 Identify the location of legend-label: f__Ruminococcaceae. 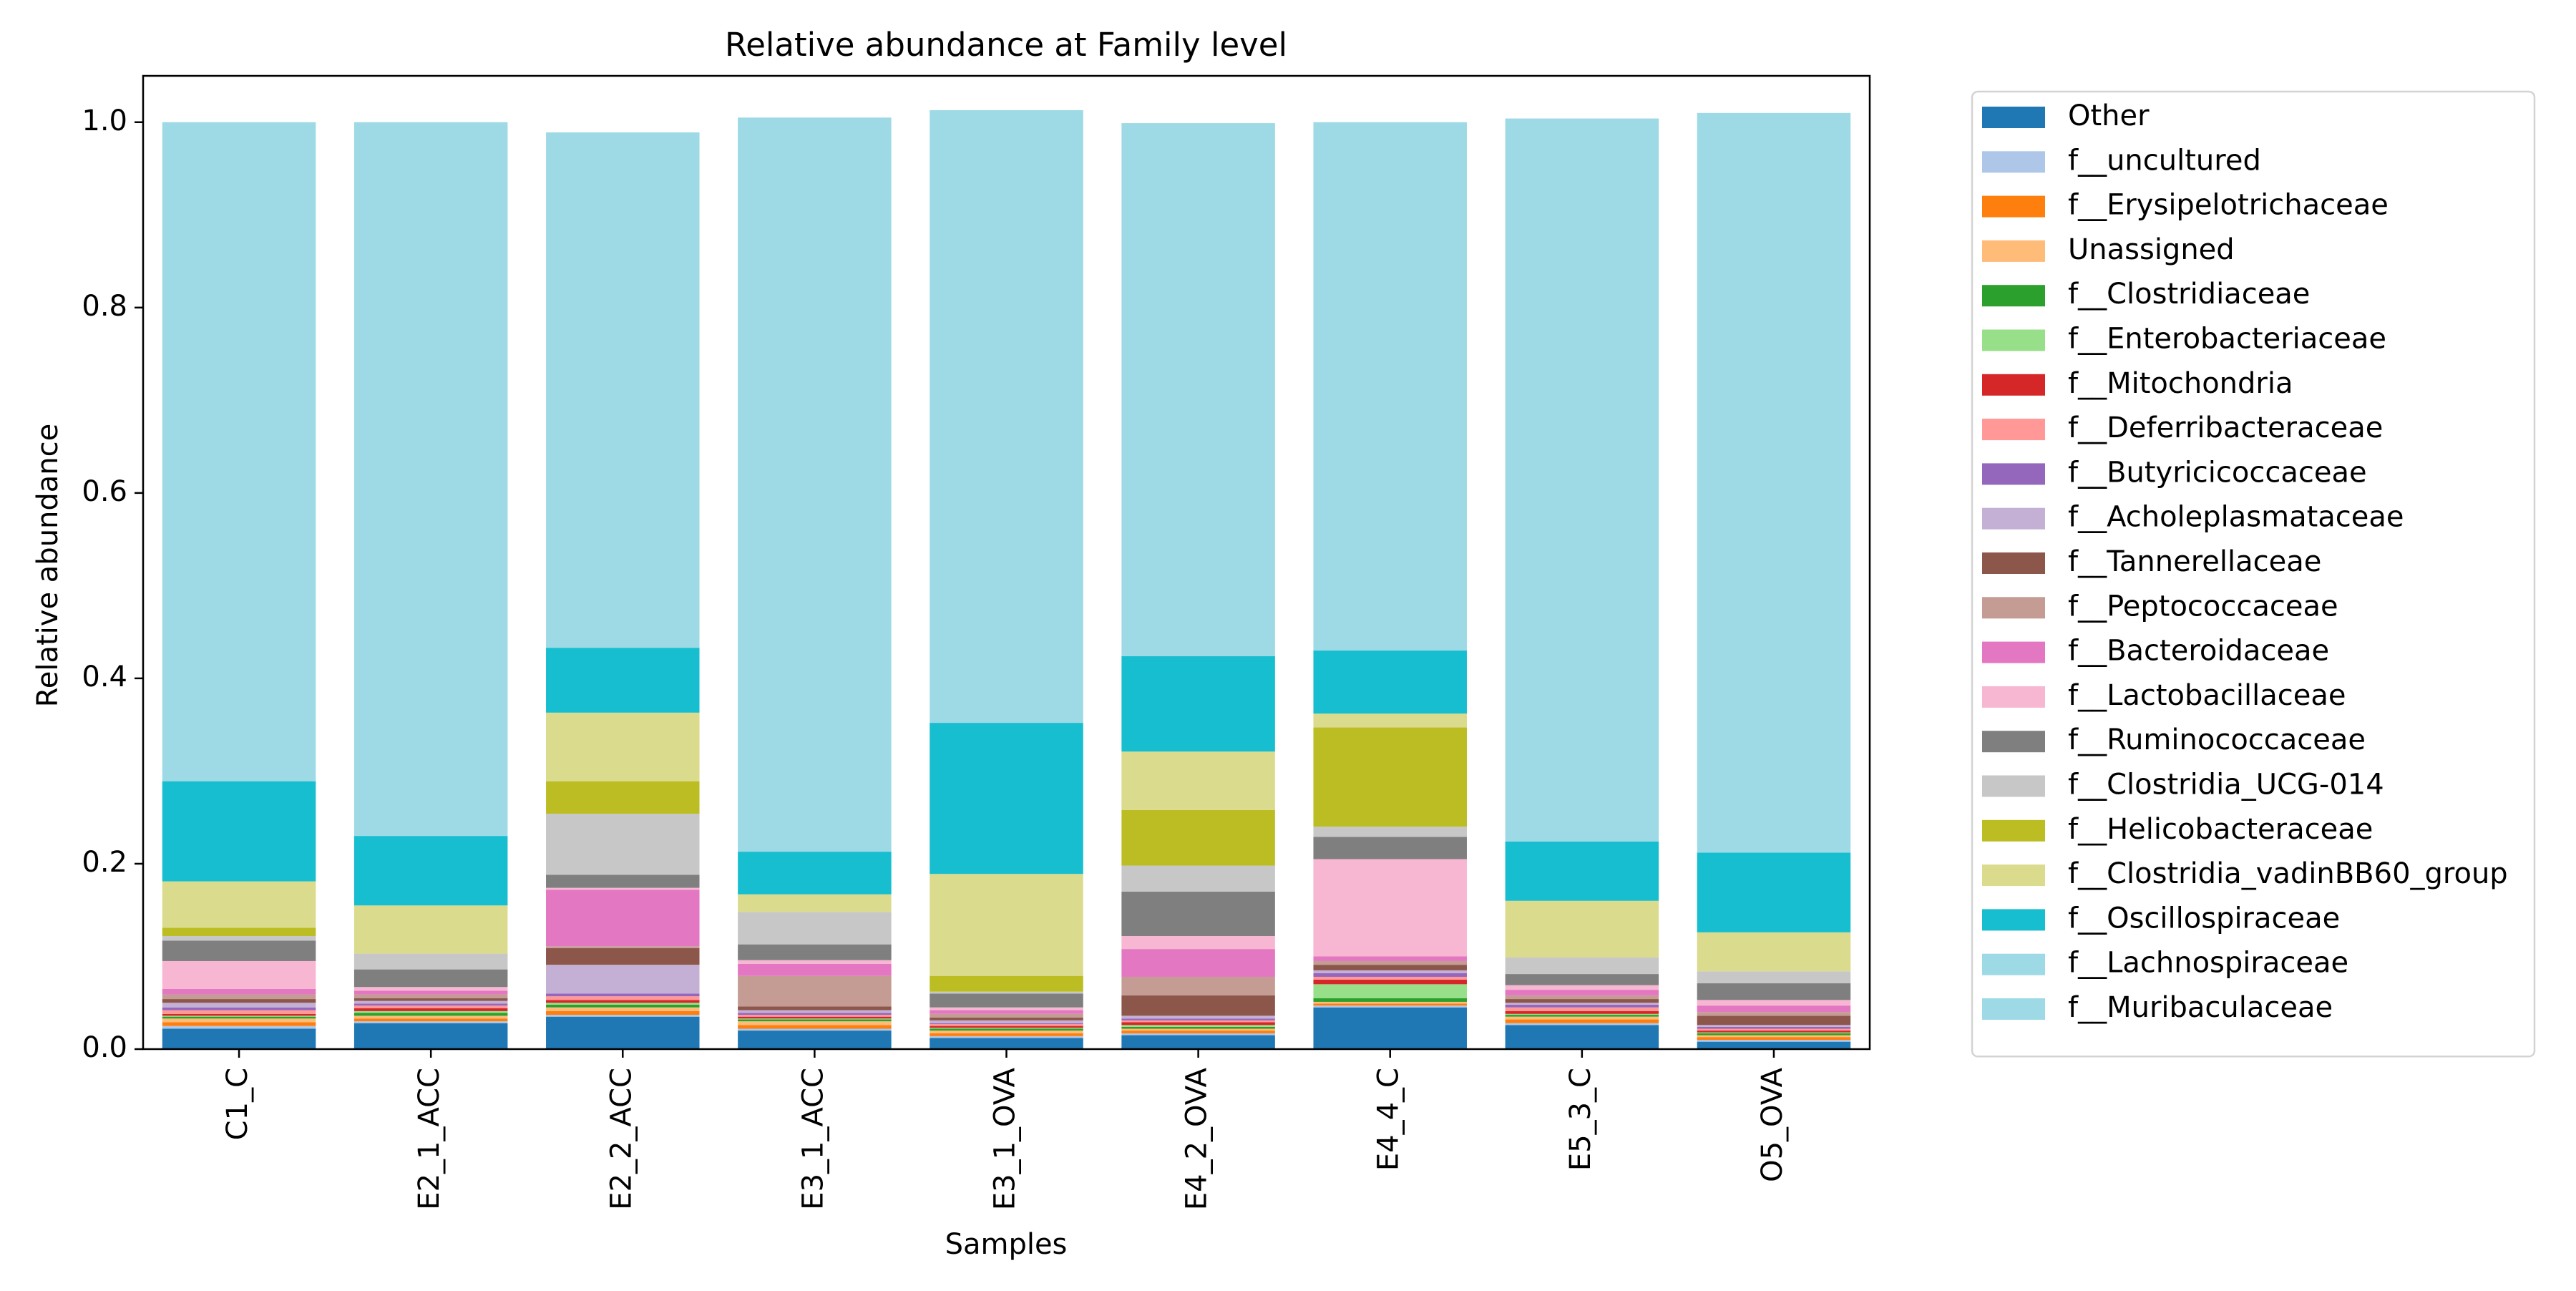
(2217, 740).